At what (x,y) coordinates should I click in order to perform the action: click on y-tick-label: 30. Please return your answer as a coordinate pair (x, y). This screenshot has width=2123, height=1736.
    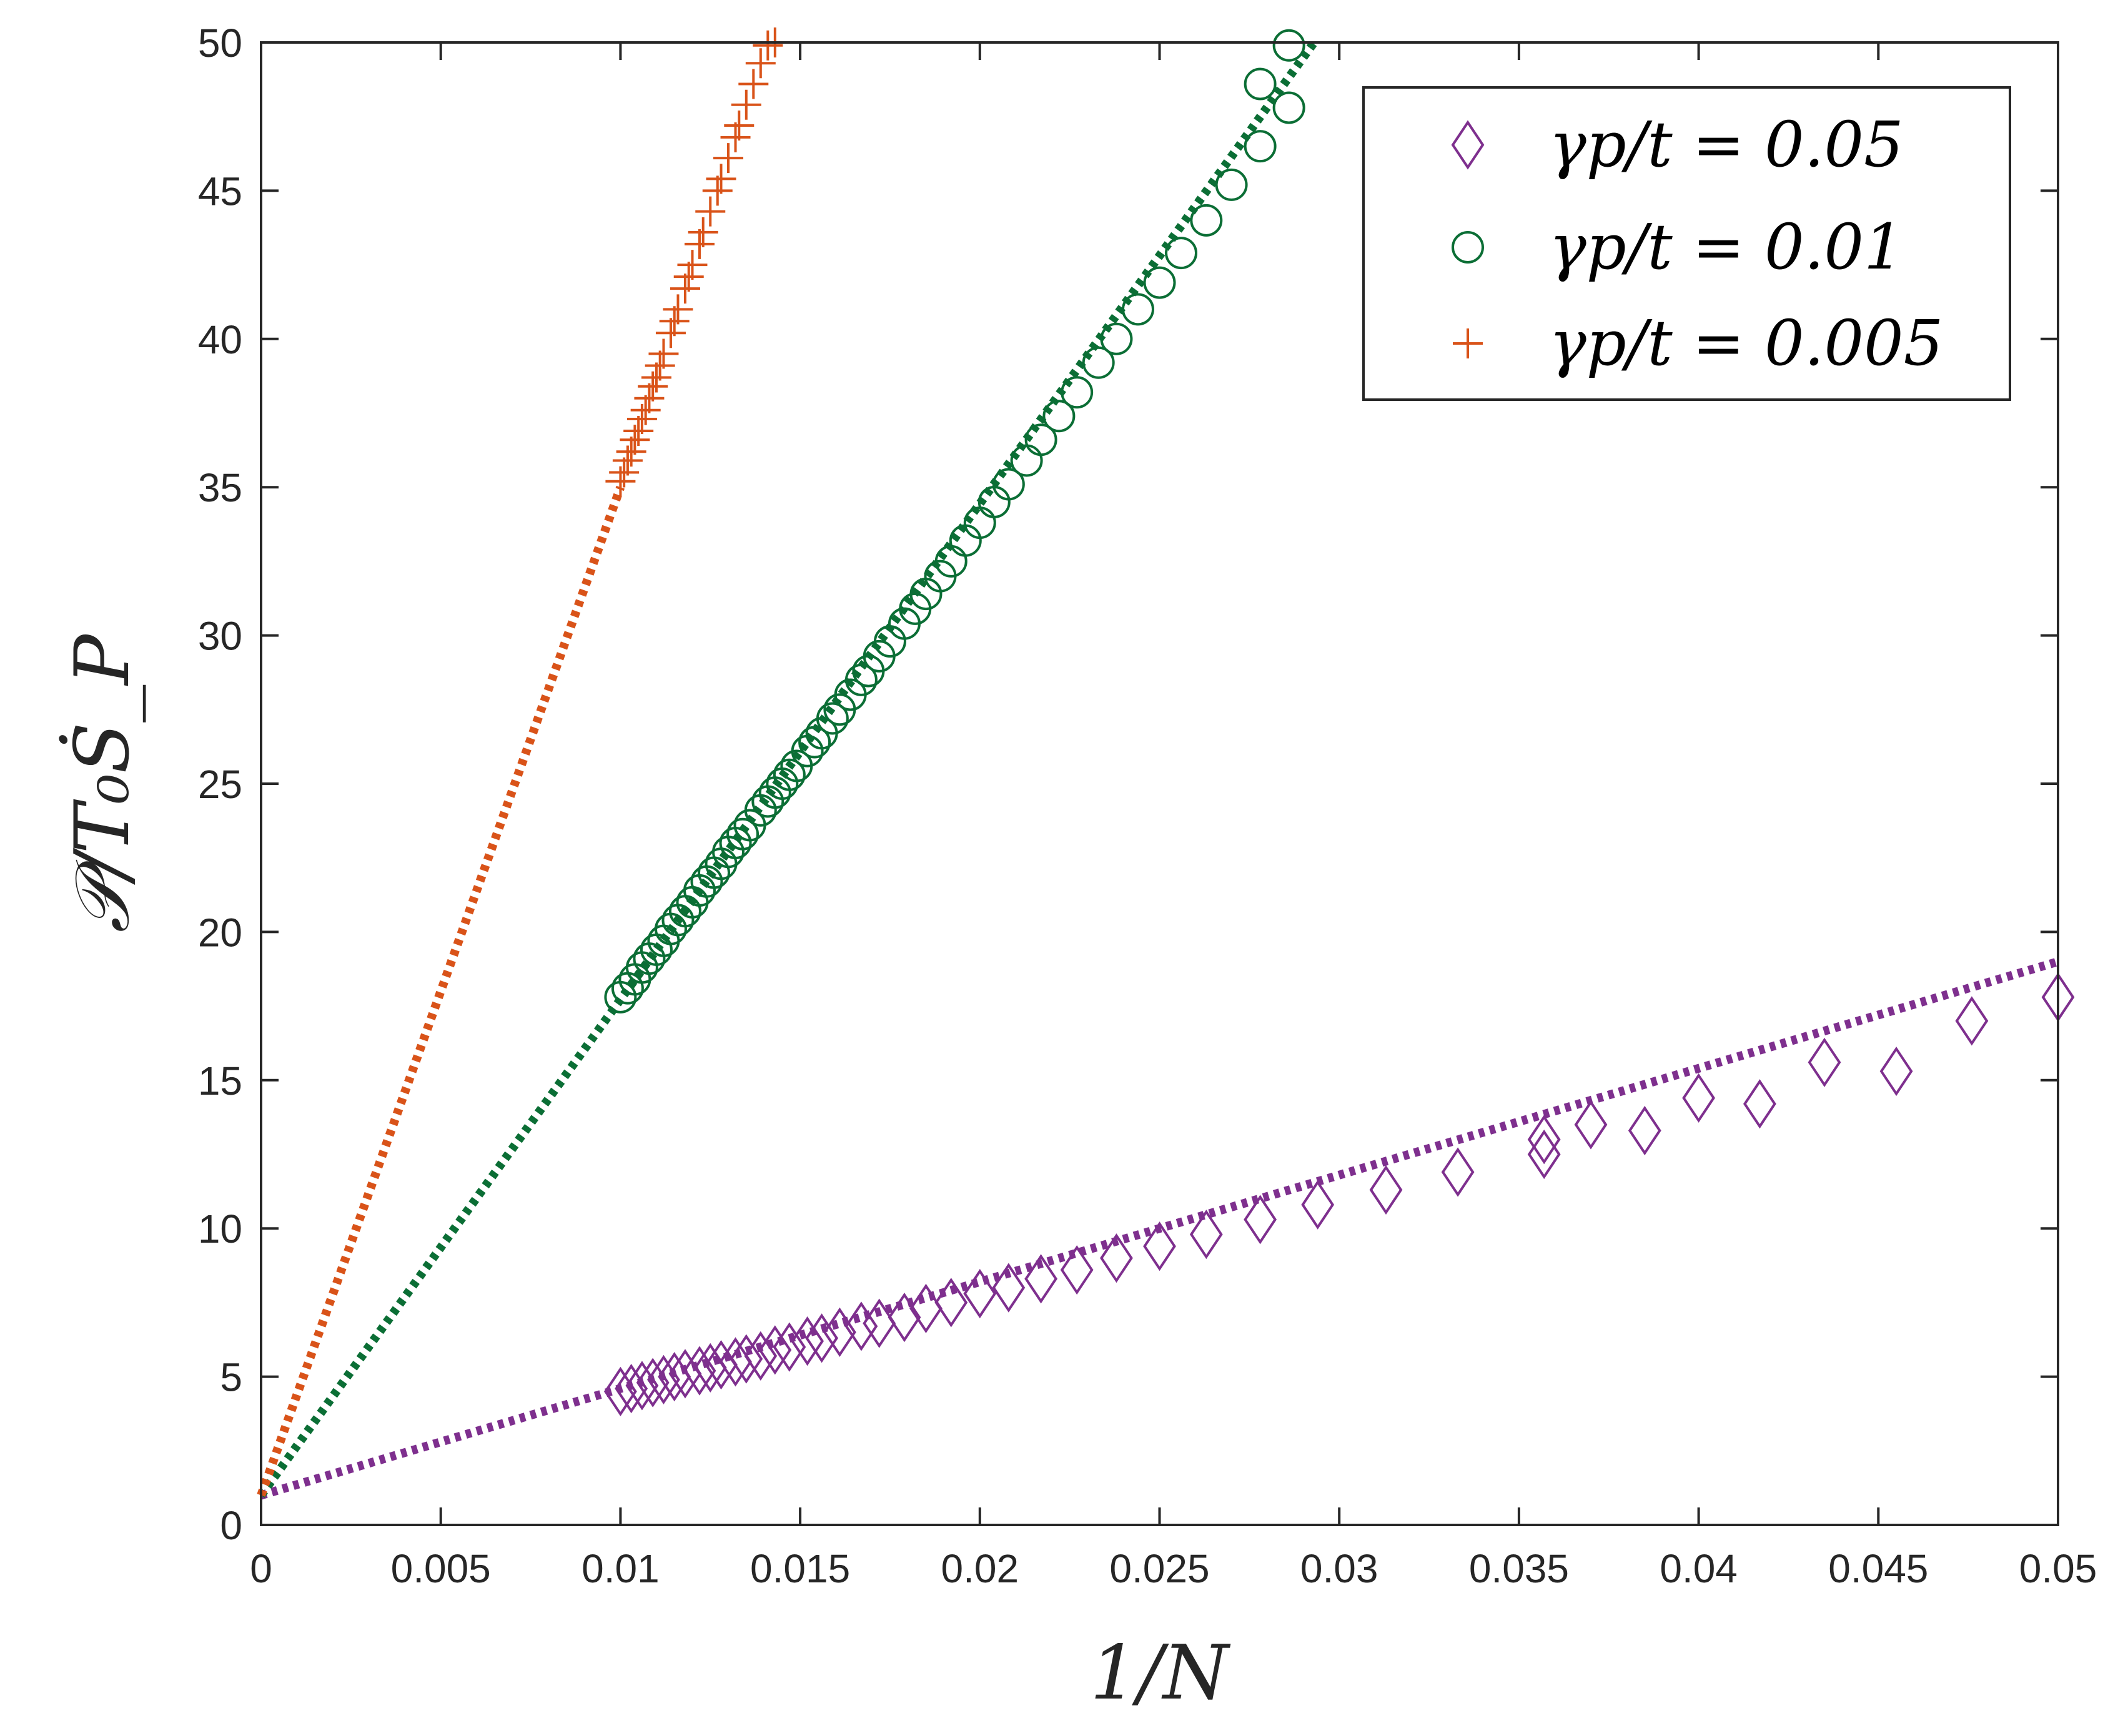
    Looking at the image, I should click on (220, 636).